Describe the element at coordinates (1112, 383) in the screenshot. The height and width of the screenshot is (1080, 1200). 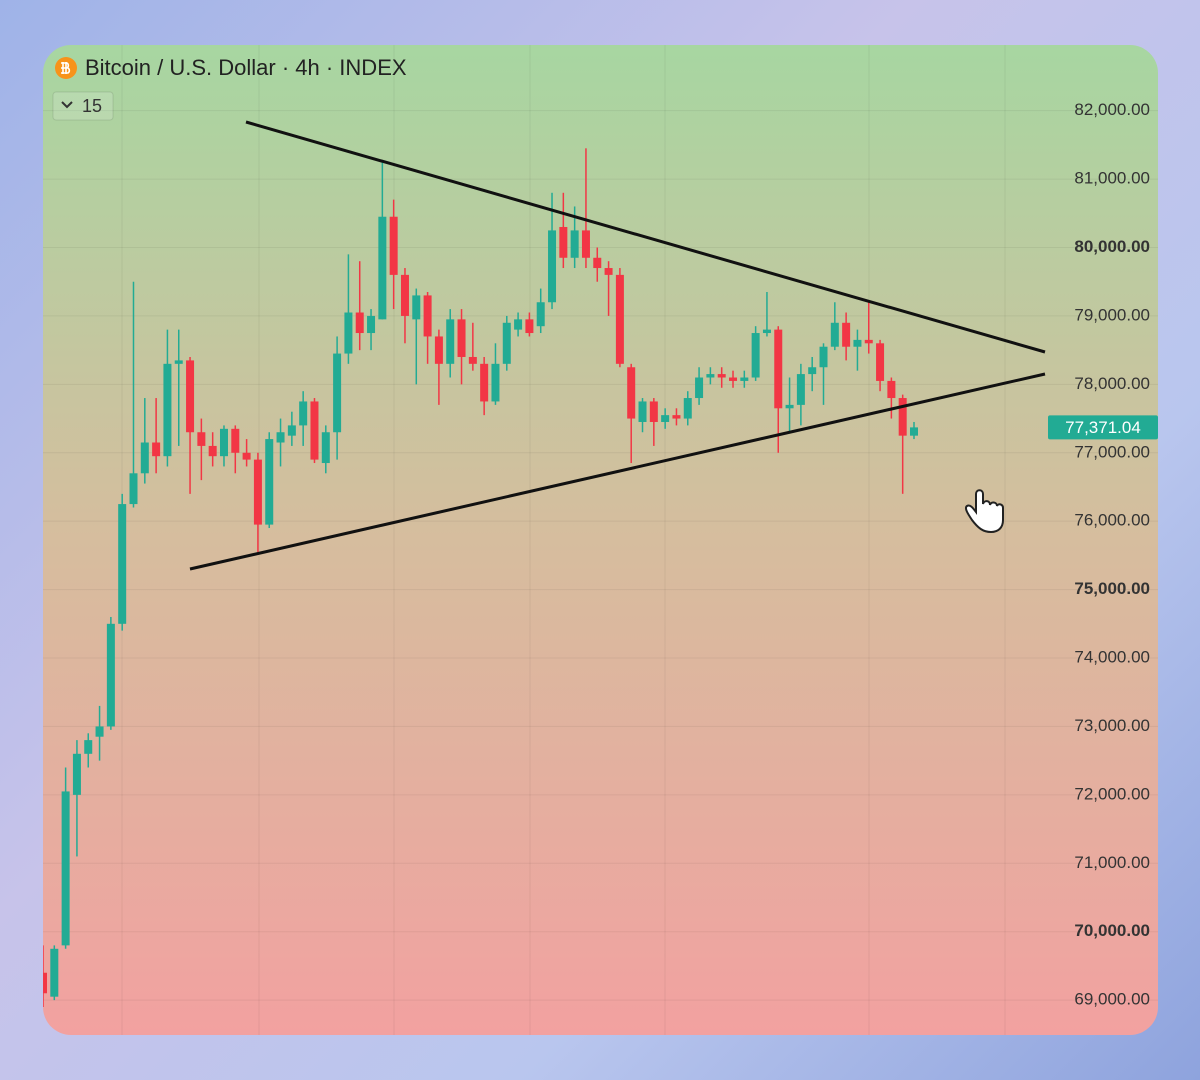
I see `y-tick-label: 78,000.00` at that location.